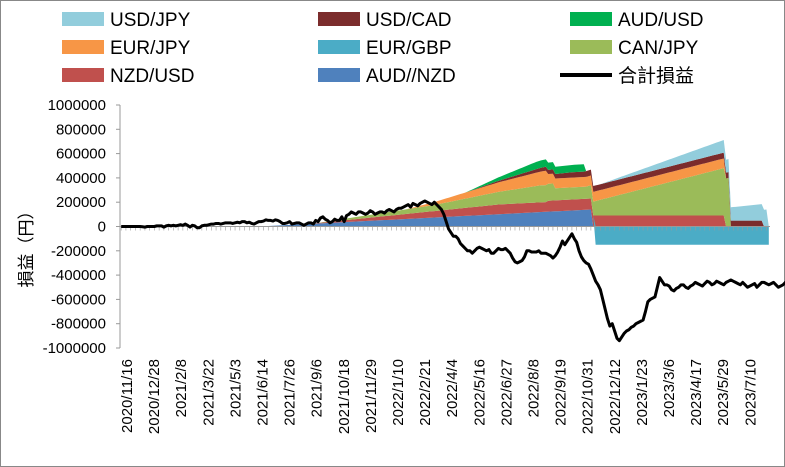 Image resolution: width=785 pixels, height=467 pixels. What do you see at coordinates (398, 392) in the screenshot?
I see `x-tick-label: 2022/1/10` at bounding box center [398, 392].